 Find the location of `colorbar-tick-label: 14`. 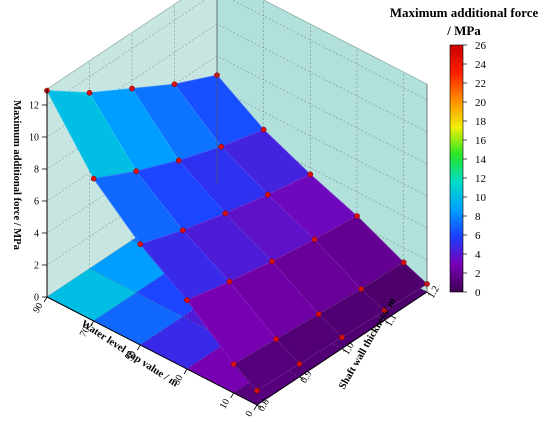

colorbar-tick-label: 14 is located at coordinates (481, 160).